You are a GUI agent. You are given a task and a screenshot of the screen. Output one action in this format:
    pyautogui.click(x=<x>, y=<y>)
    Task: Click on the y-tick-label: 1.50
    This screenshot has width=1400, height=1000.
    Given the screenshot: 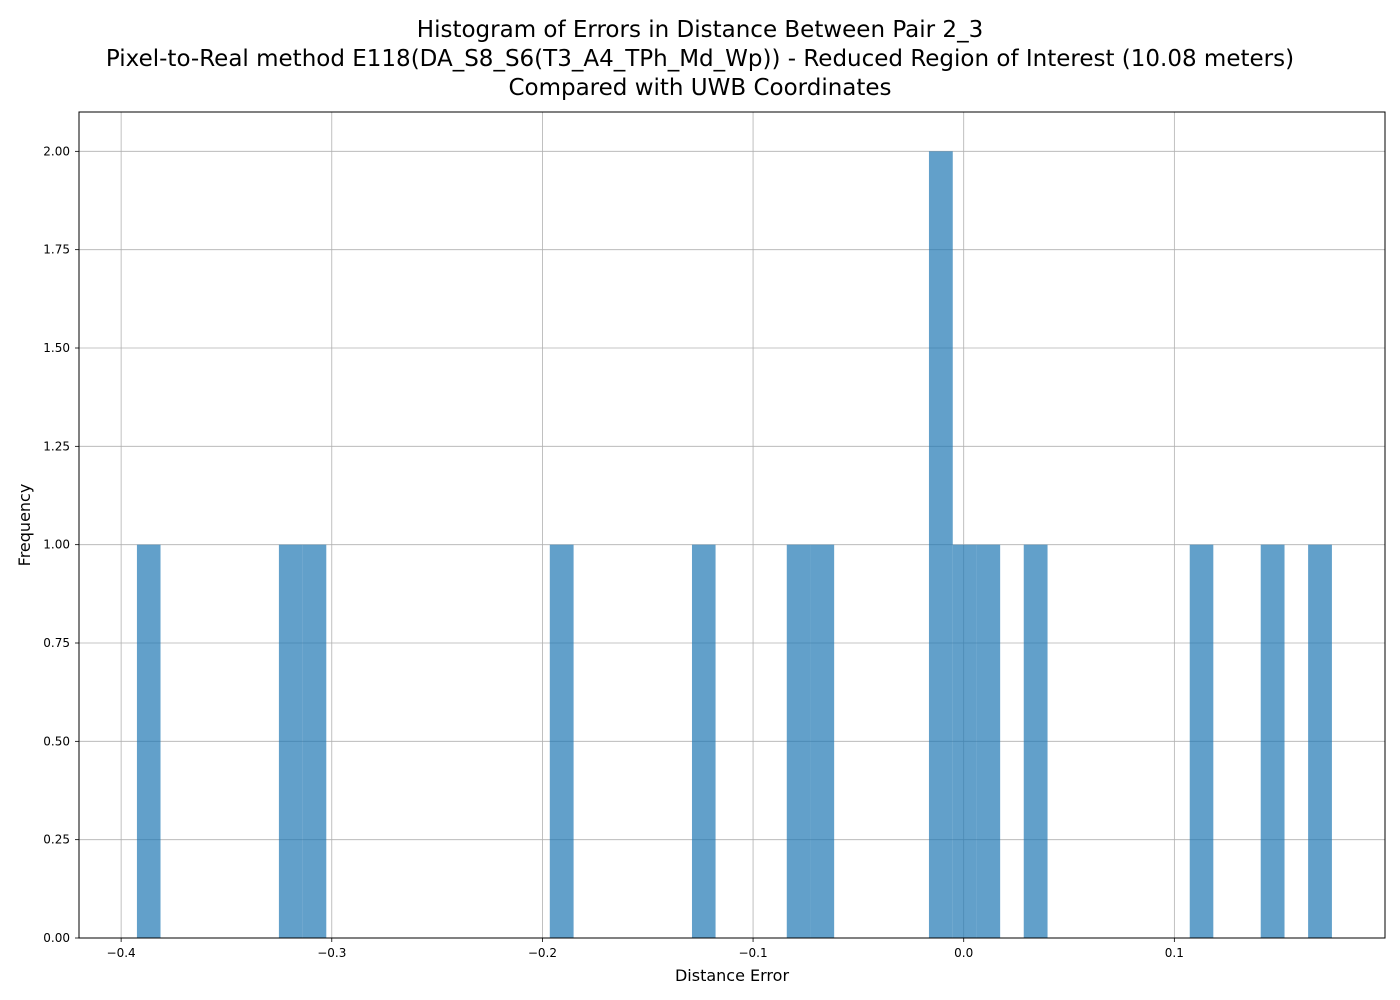 What is the action you would take?
    pyautogui.click(x=56, y=348)
    